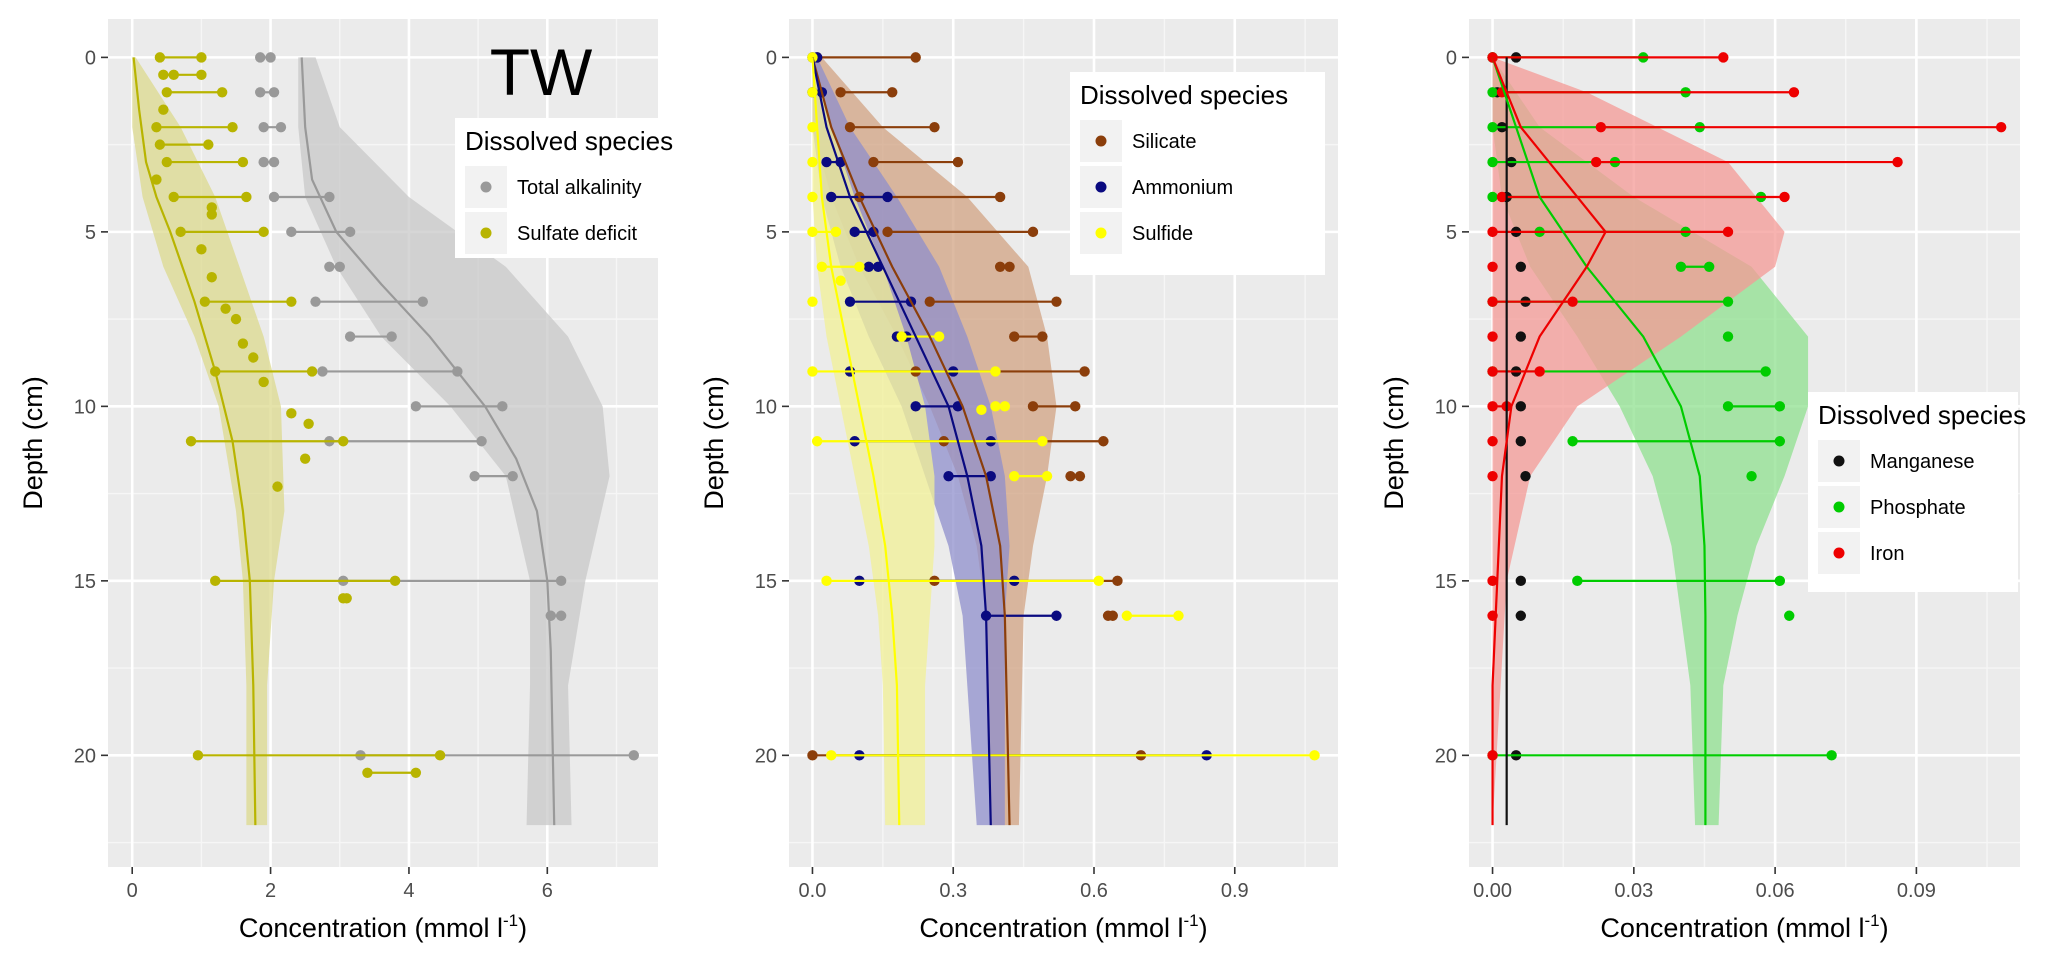 This screenshot has height=964, width=2067. Describe the element at coordinates (408, 891) in the screenshot. I see `x-tick-label: 4` at that location.